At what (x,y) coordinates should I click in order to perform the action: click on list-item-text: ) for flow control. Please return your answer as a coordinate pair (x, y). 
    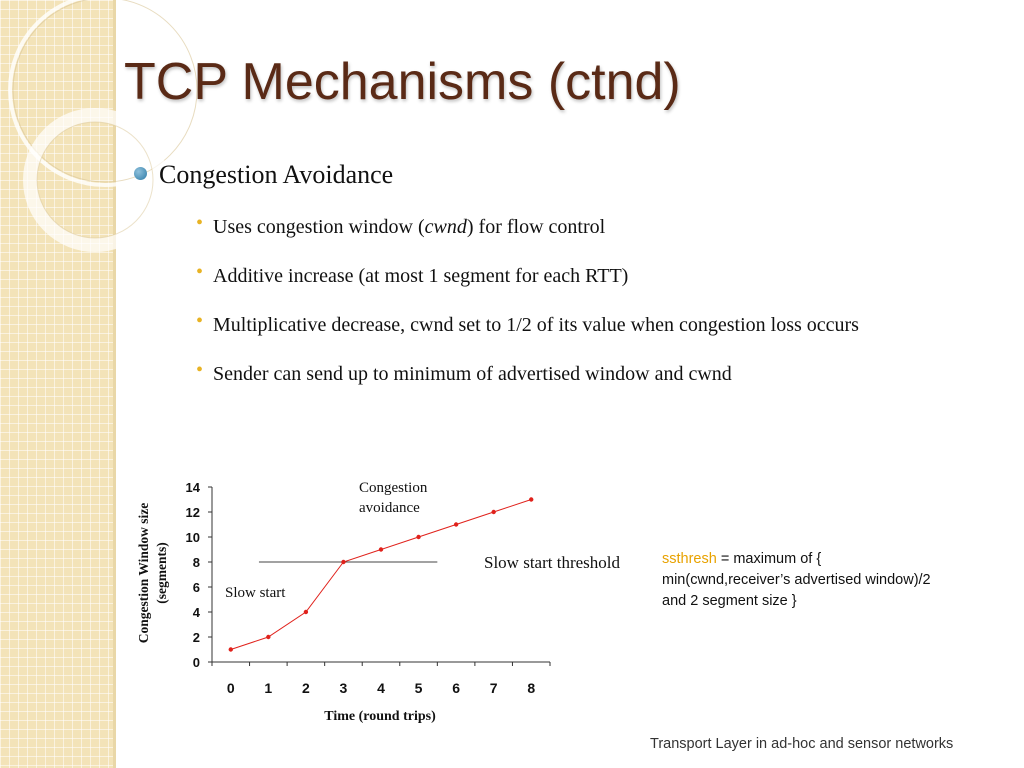
    Looking at the image, I should click on (536, 227).